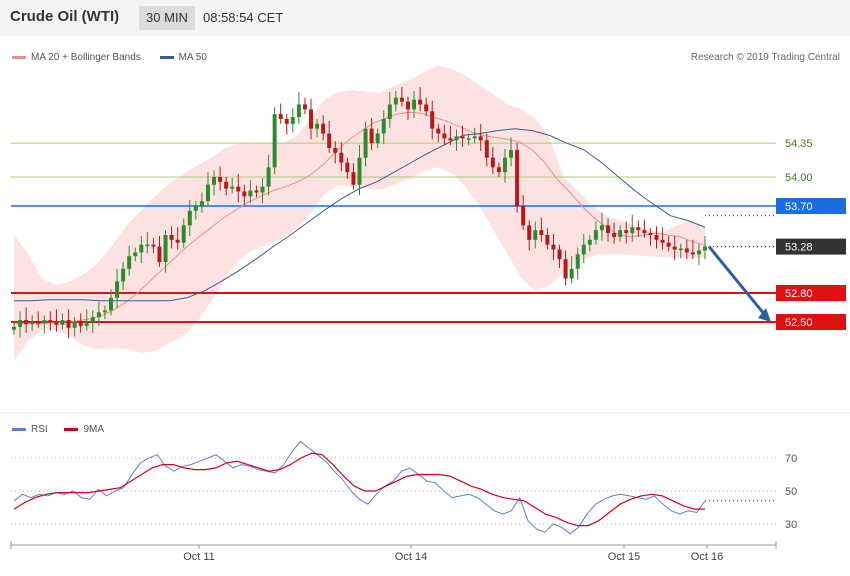  Describe the element at coordinates (799, 248) in the screenshot. I see `current-price-label: 53.28` at that location.